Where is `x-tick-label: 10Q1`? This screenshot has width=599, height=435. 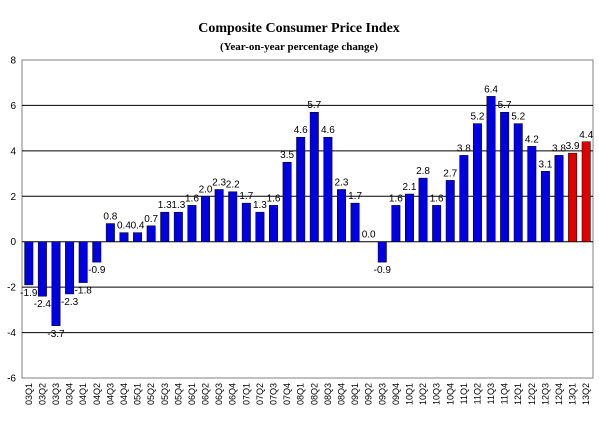 x-tick-label: 10Q1 is located at coordinates (409, 394).